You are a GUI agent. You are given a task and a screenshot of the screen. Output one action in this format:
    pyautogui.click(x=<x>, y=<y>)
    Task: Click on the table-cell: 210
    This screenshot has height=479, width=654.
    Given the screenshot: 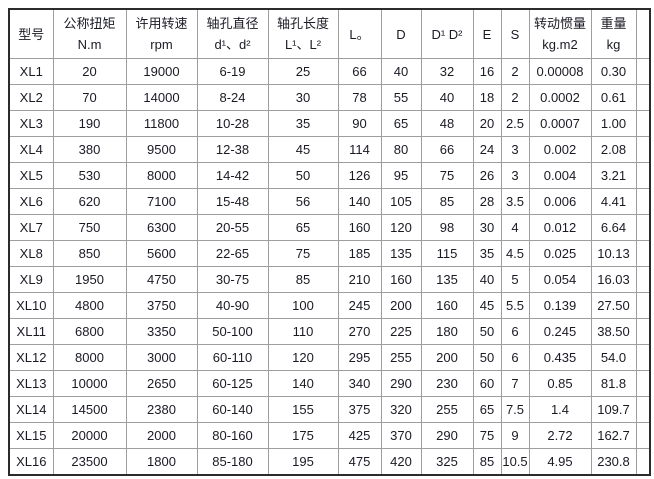 What is the action you would take?
    pyautogui.click(x=359, y=279)
    